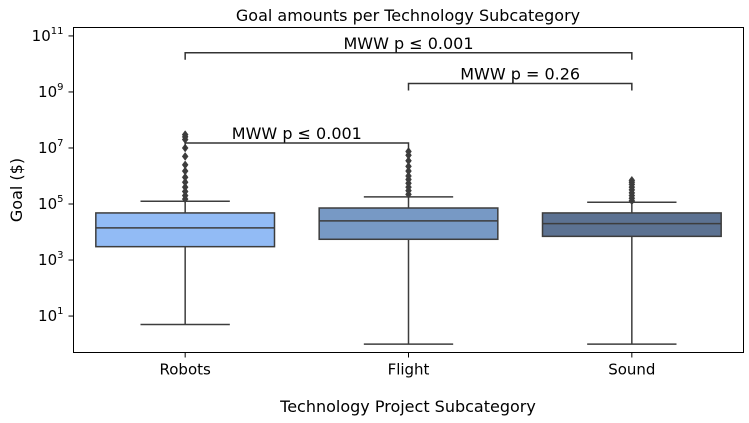 The width and height of the screenshot is (749, 423). What do you see at coordinates (408, 224) in the screenshot?
I see `box-flight` at bounding box center [408, 224].